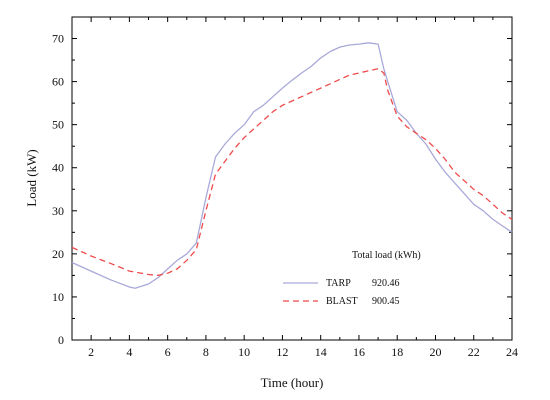  I want to click on y-tick-label: 40, so click(58, 168).